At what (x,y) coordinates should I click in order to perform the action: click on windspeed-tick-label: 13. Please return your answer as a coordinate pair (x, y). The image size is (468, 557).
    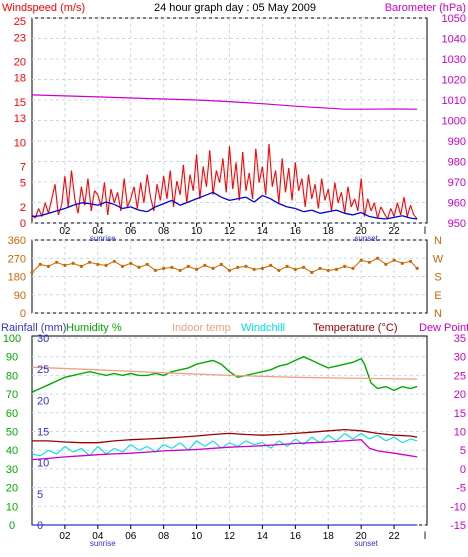
    Looking at the image, I should click on (20, 119).